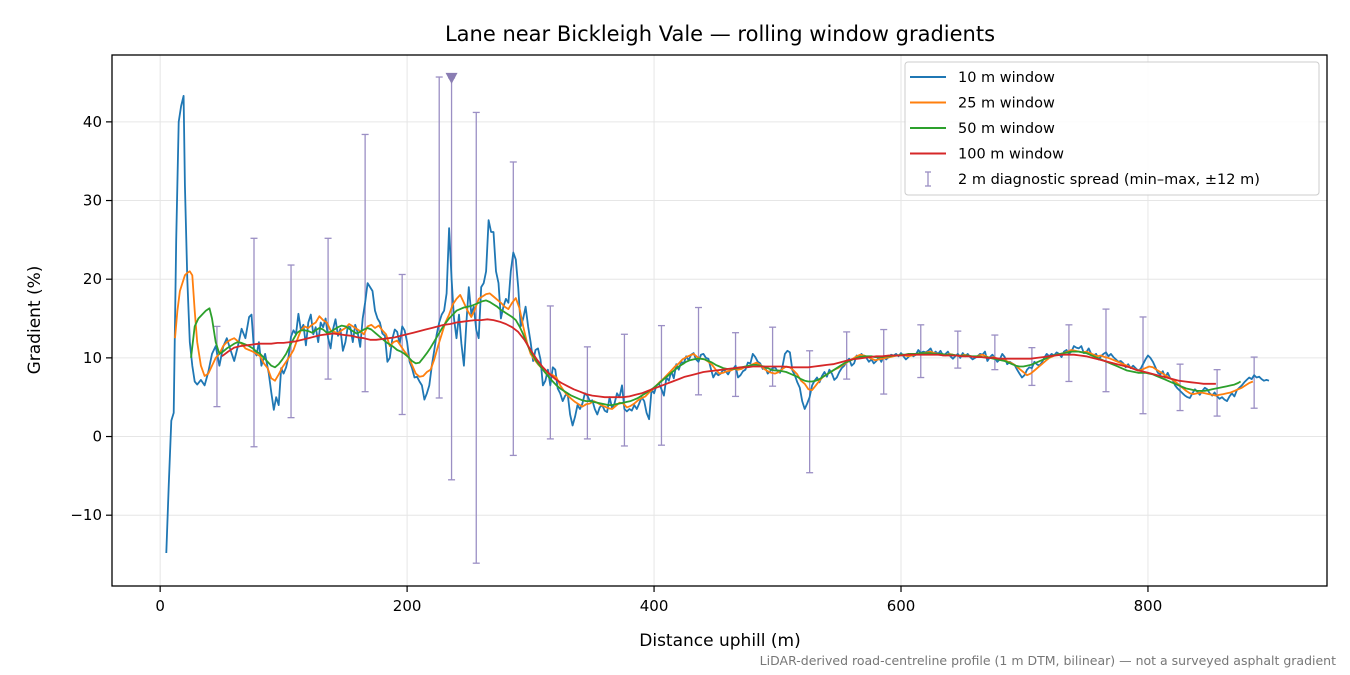 The height and width of the screenshot is (675, 1350). I want to click on y-tick-label: 40, so click(92, 122).